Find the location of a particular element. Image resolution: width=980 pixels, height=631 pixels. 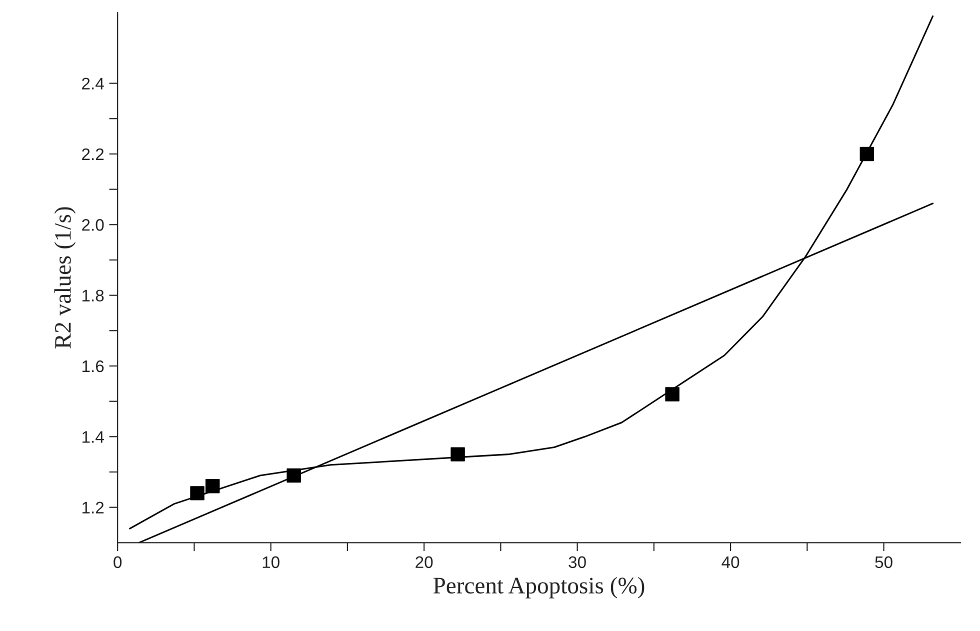

y-tick-label: 2.4 is located at coordinates (93, 84).